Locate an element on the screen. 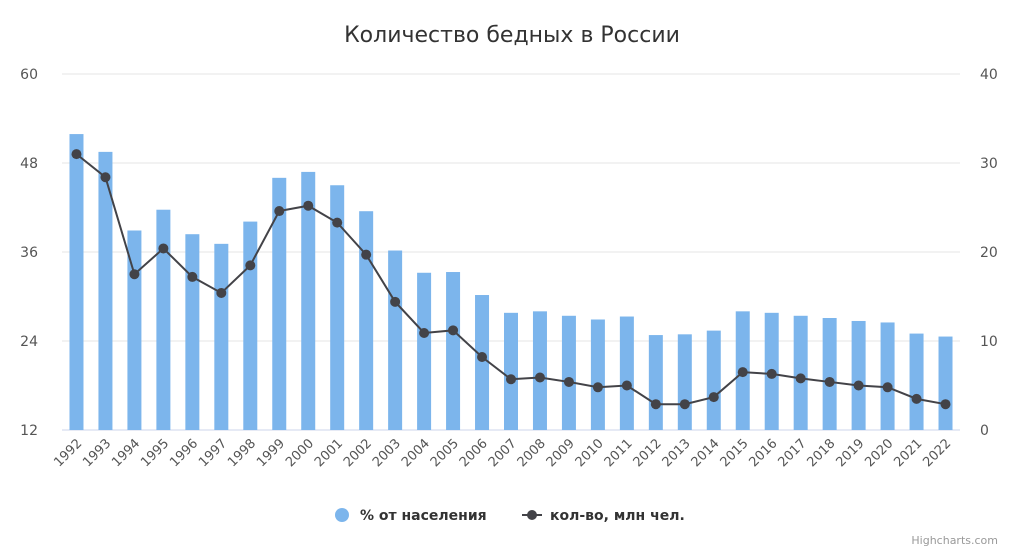 This screenshot has height=552, width=1024. x-tick-label: 1997 is located at coordinates (213, 453).